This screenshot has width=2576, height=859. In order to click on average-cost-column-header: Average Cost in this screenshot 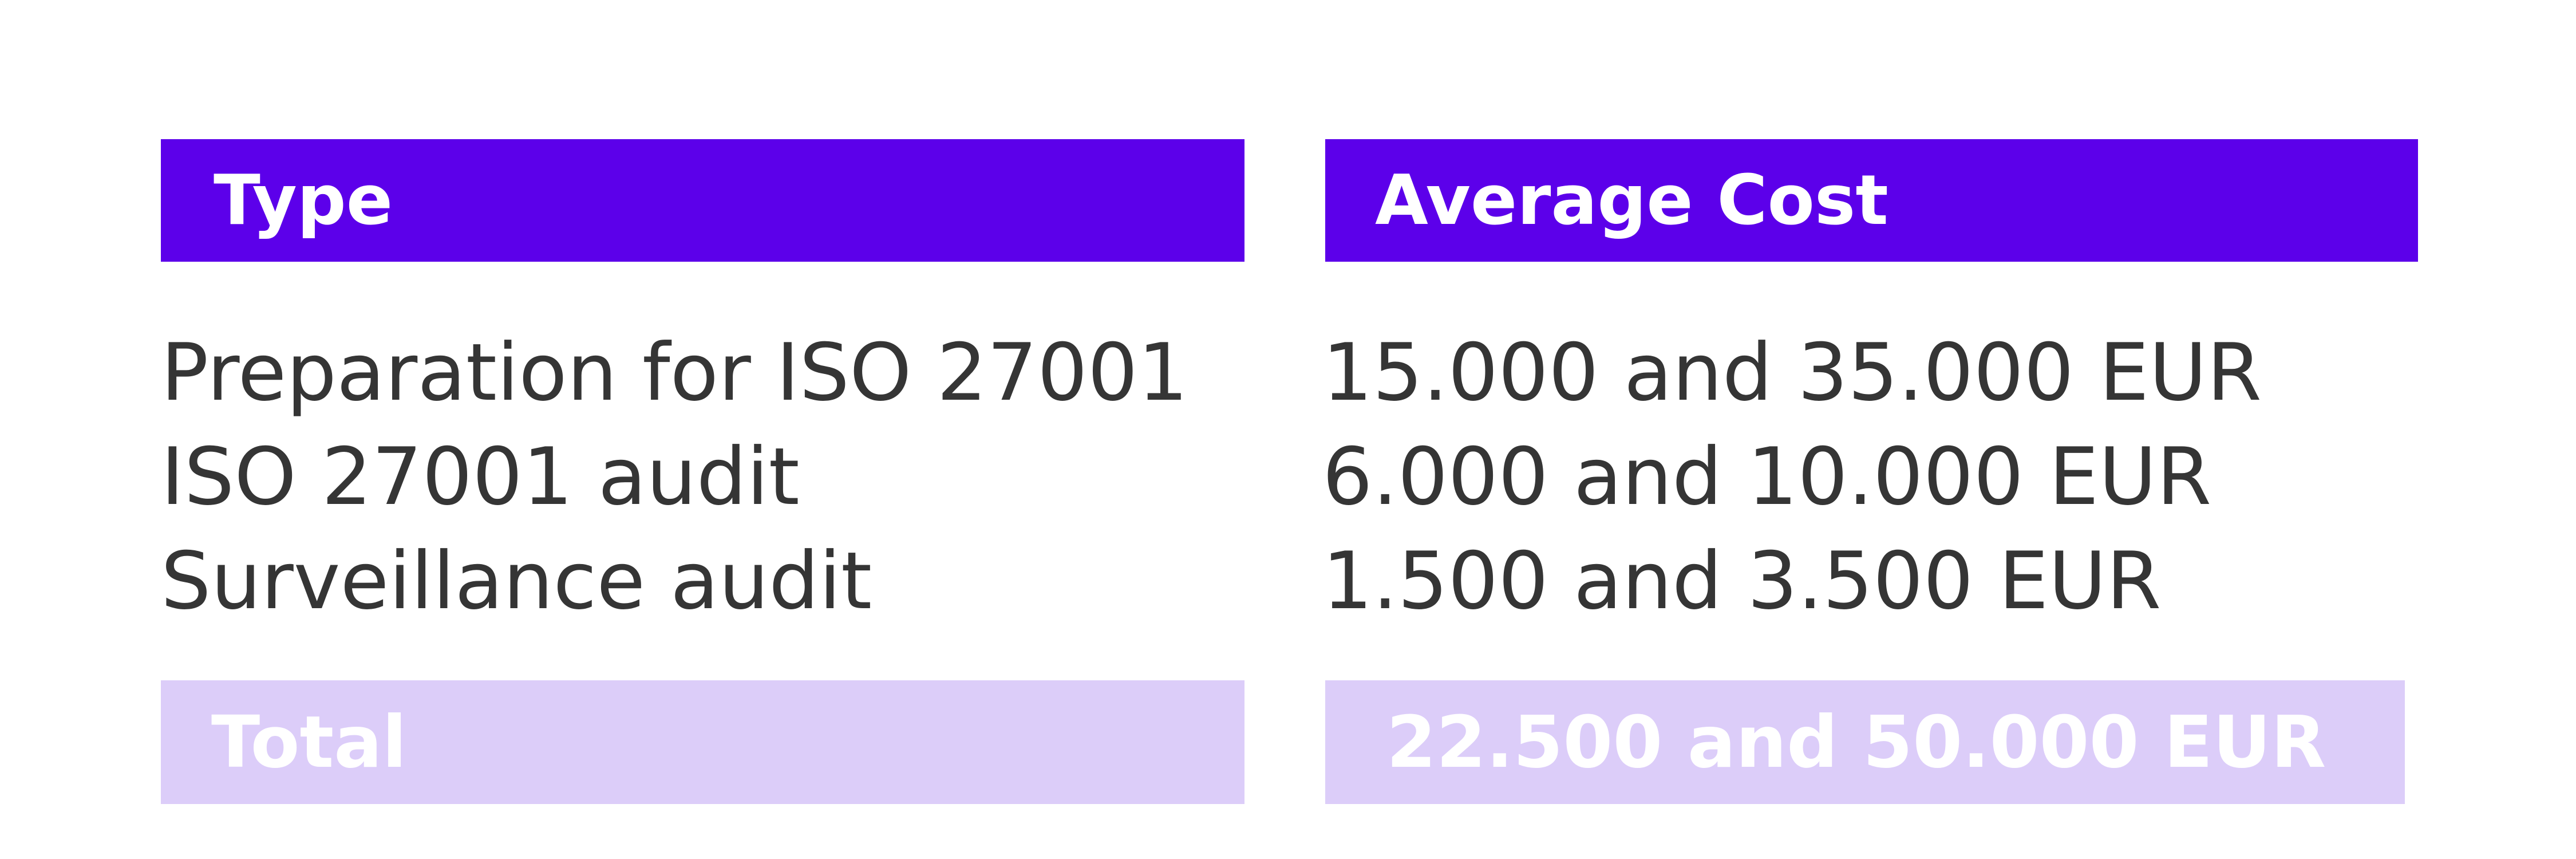, I will do `click(1871, 200)`.